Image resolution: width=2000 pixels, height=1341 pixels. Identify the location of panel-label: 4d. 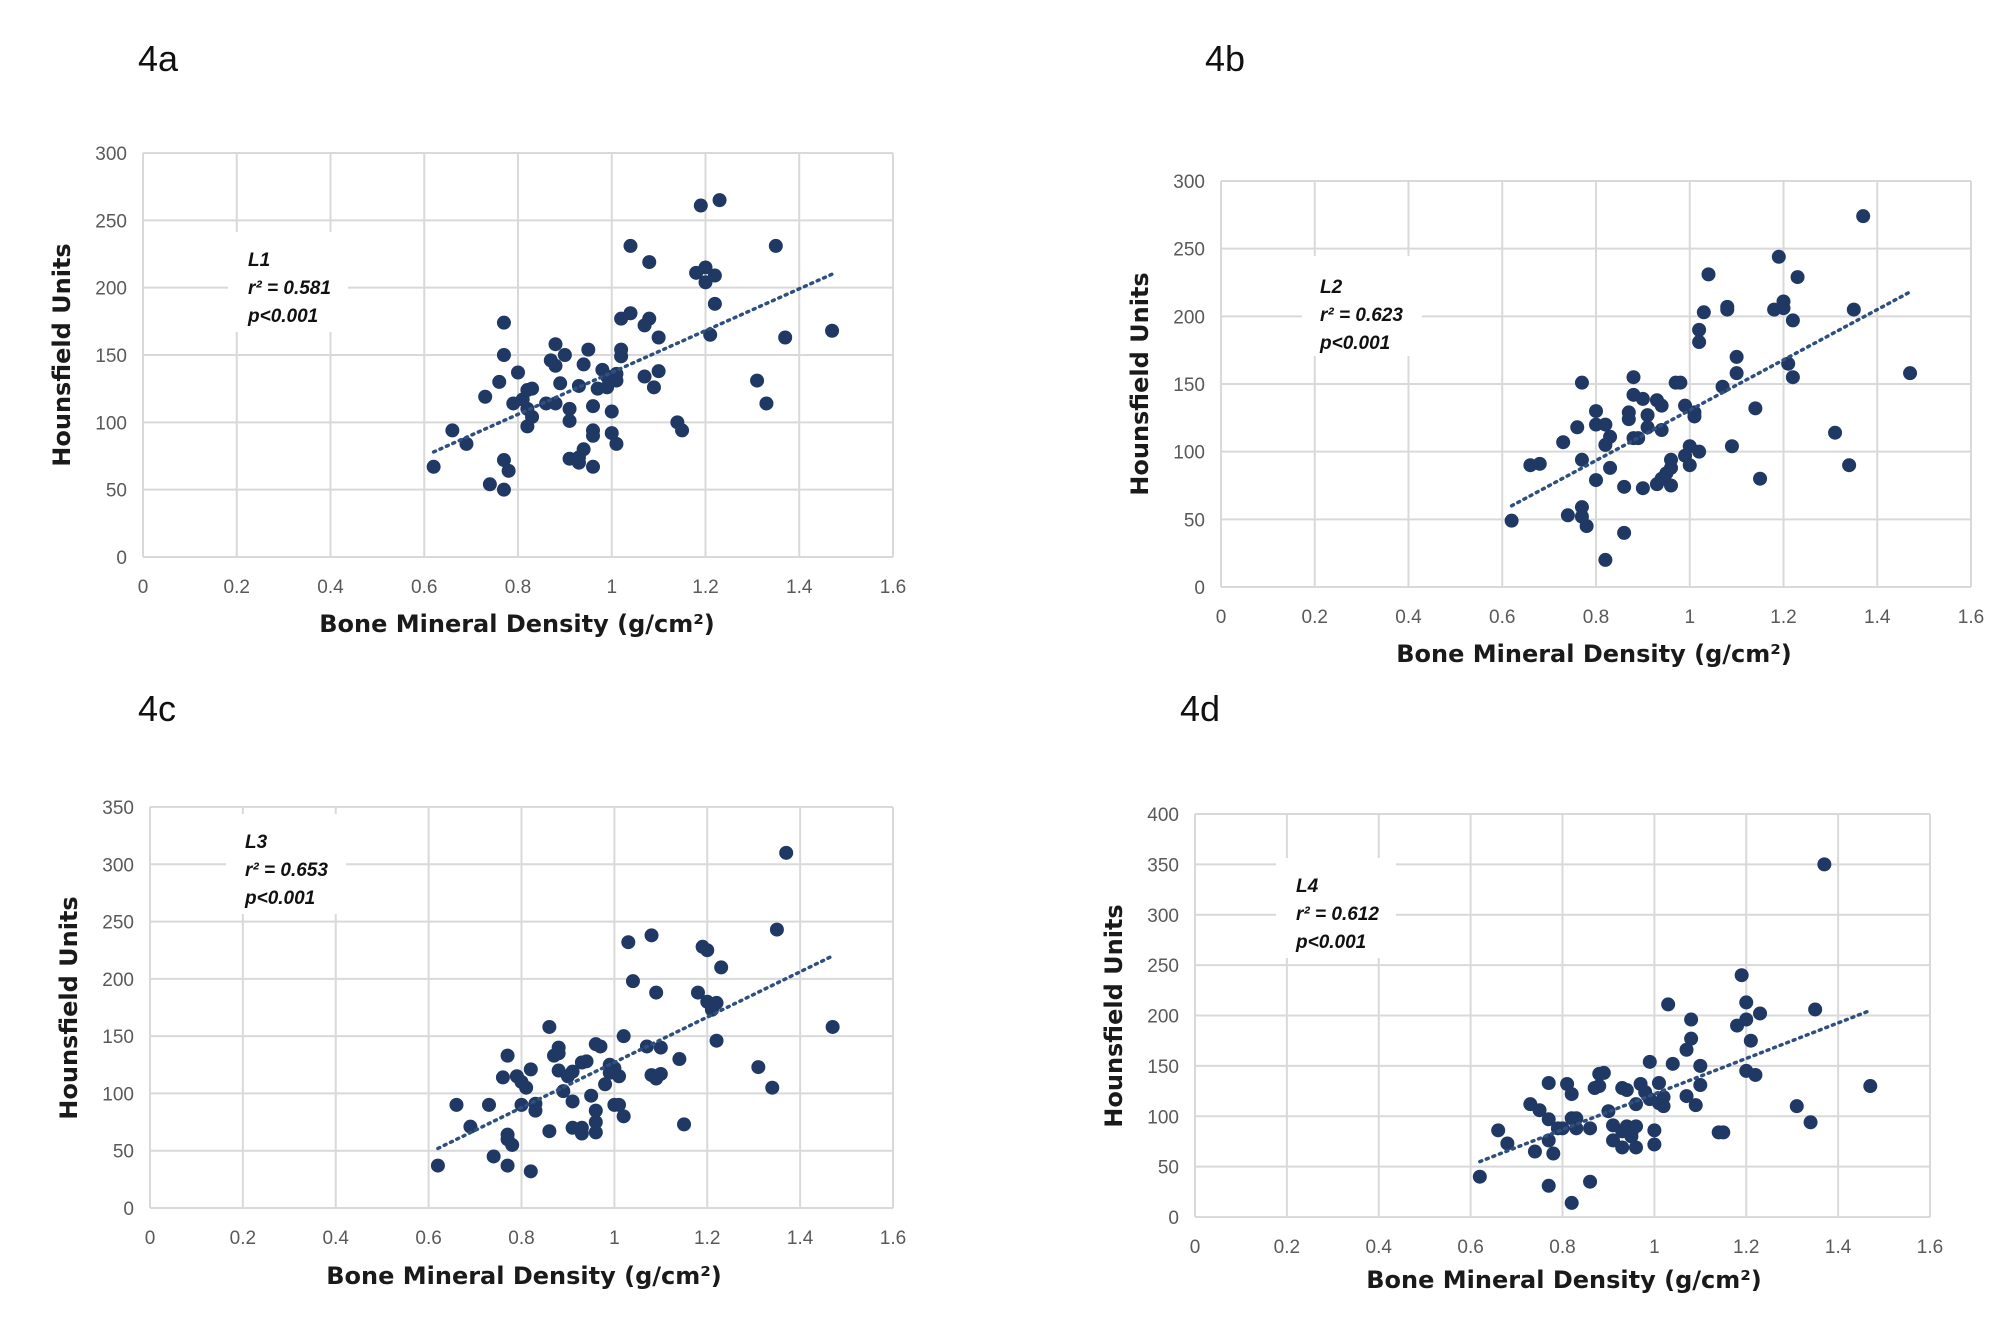
(1200, 708).